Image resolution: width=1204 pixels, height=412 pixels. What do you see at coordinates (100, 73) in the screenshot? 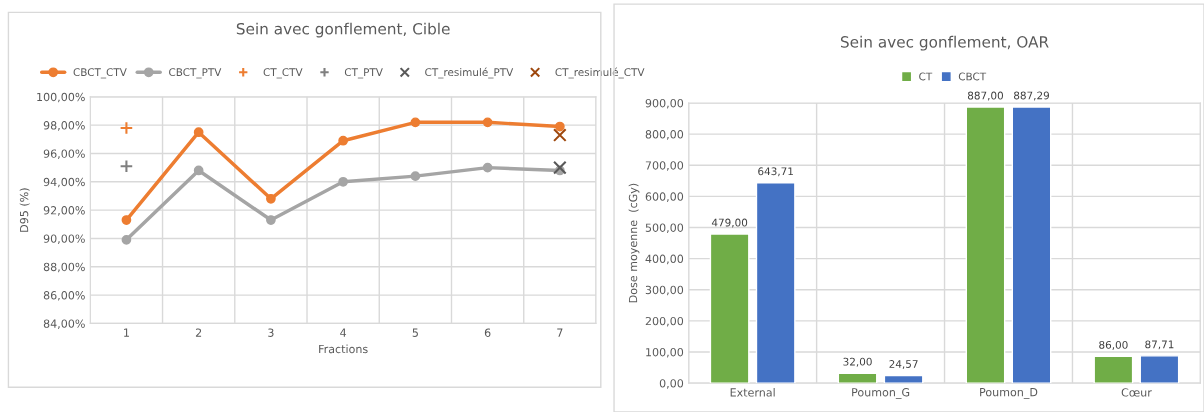
I see `legend-label: CBCT_CTV` at bounding box center [100, 73].